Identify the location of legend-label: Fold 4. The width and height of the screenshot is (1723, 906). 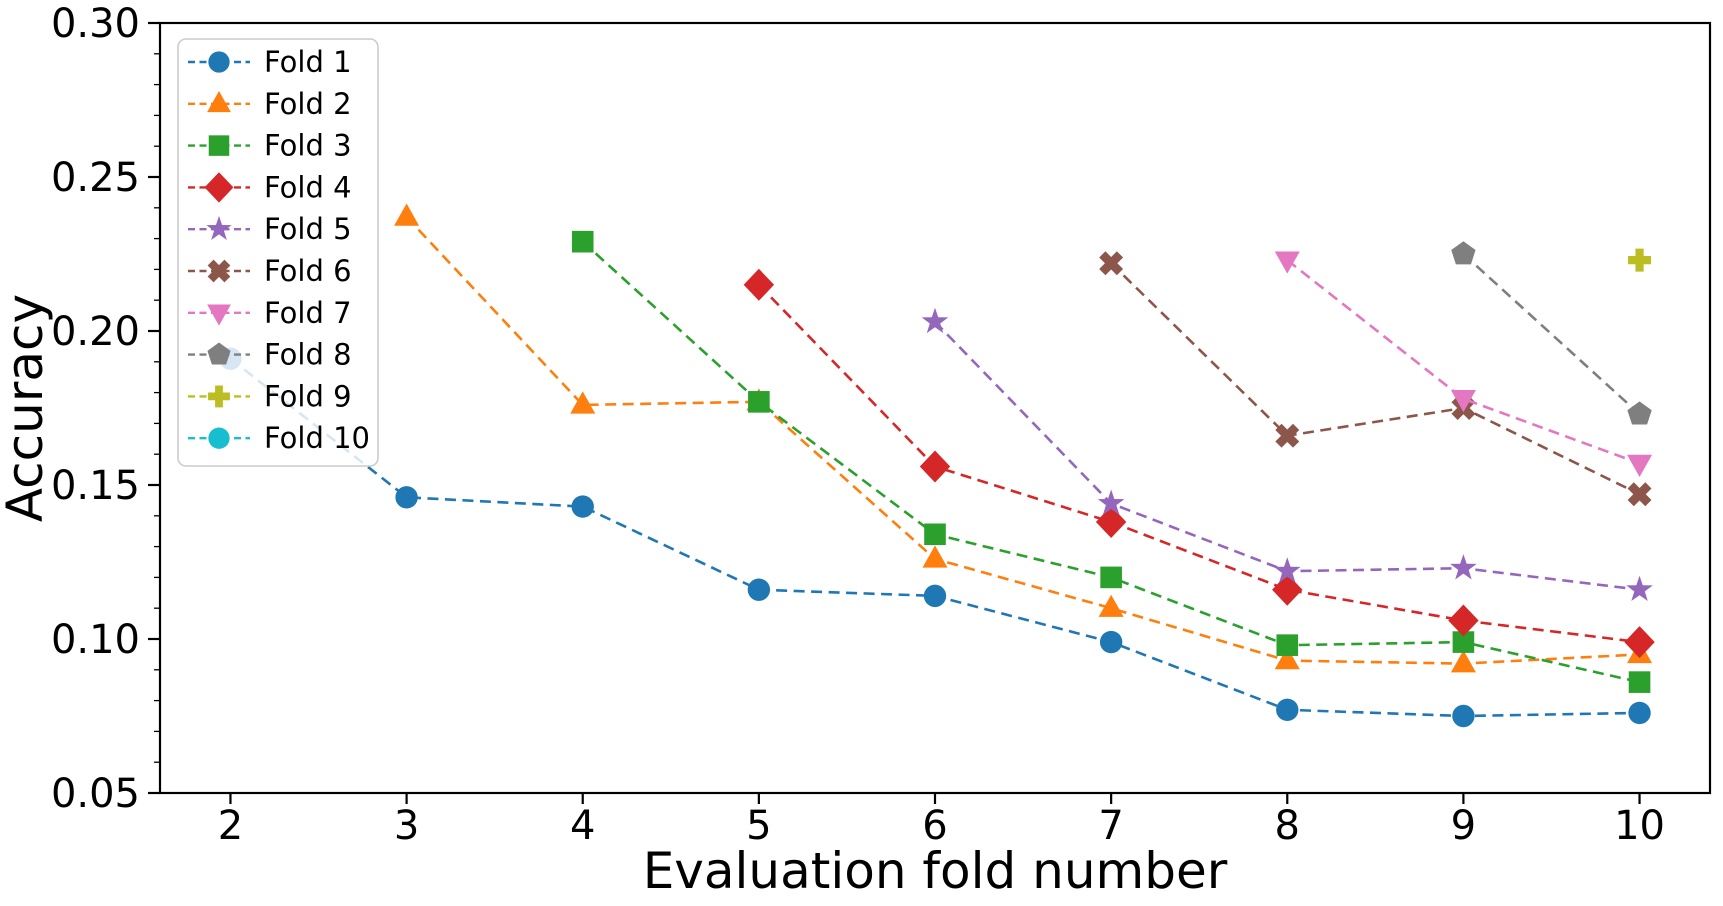
(308, 187).